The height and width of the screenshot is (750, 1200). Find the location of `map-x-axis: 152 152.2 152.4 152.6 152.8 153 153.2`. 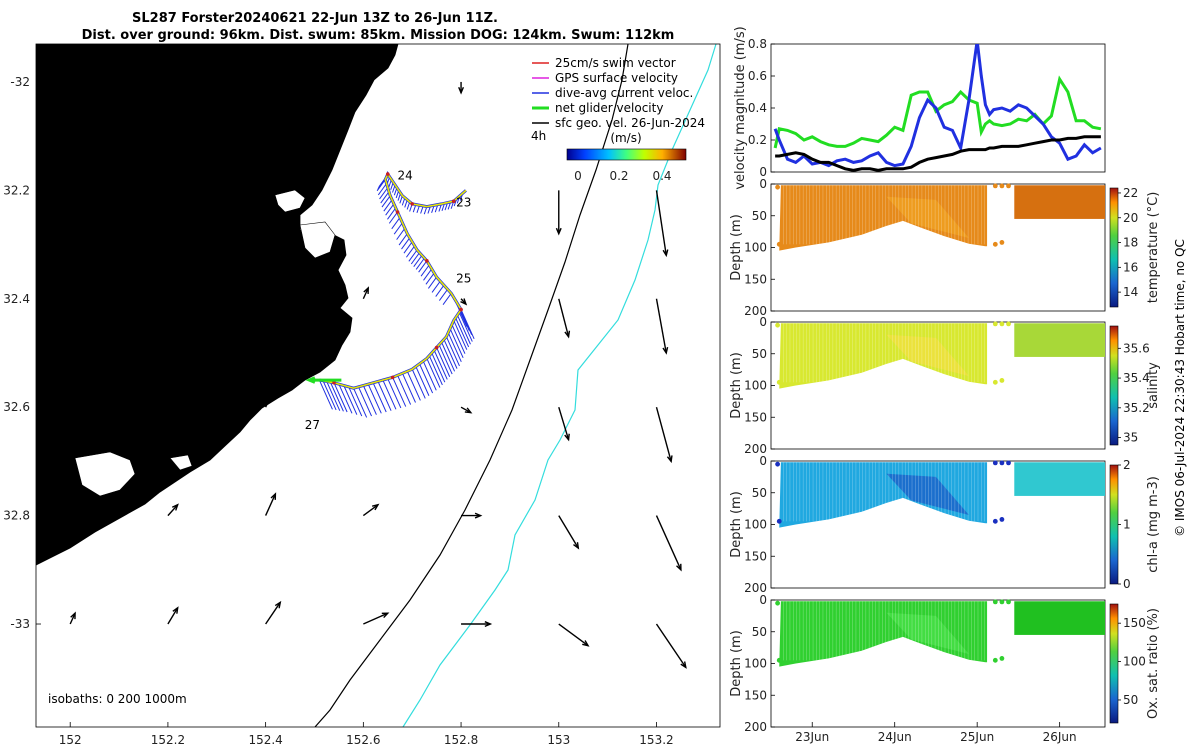

map-x-axis: 152 152.2 152.4 152.6 152.8 153 153.2 is located at coordinates (366, 734).